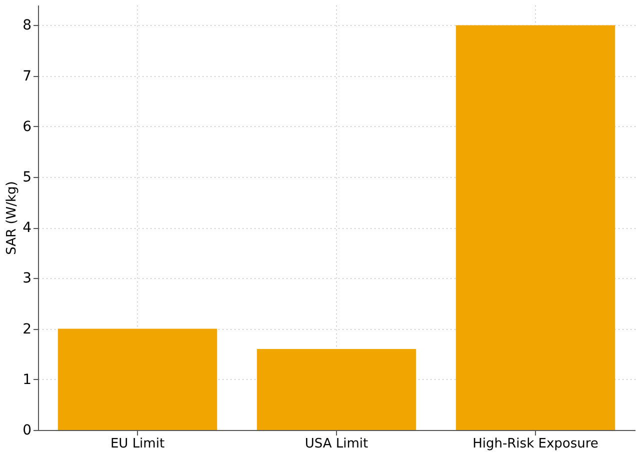 This screenshot has width=642, height=457. What do you see at coordinates (27, 178) in the screenshot?
I see `y-tick-label: 5` at bounding box center [27, 178].